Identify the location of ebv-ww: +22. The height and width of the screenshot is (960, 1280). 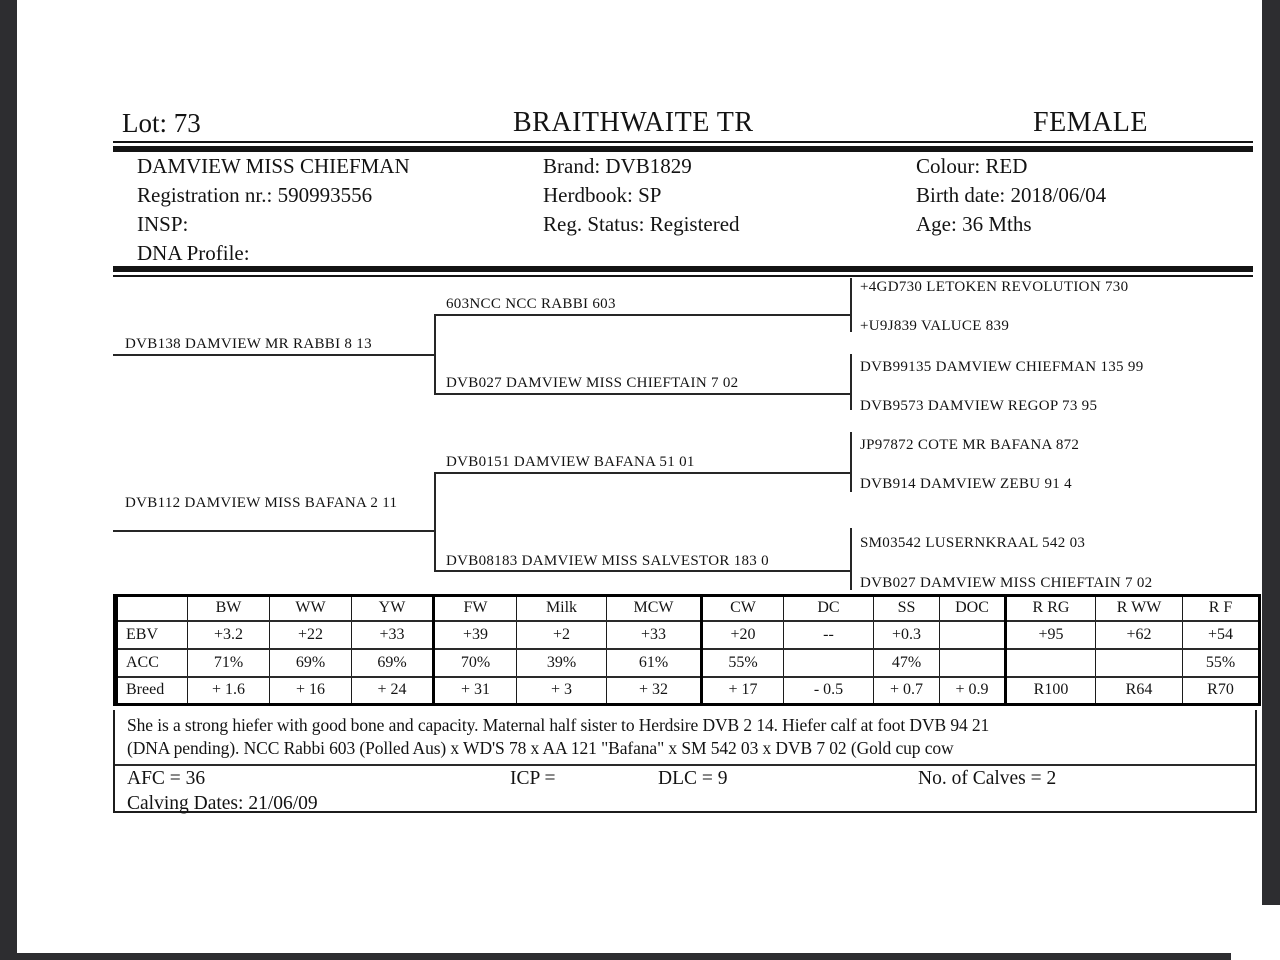
(310, 634).